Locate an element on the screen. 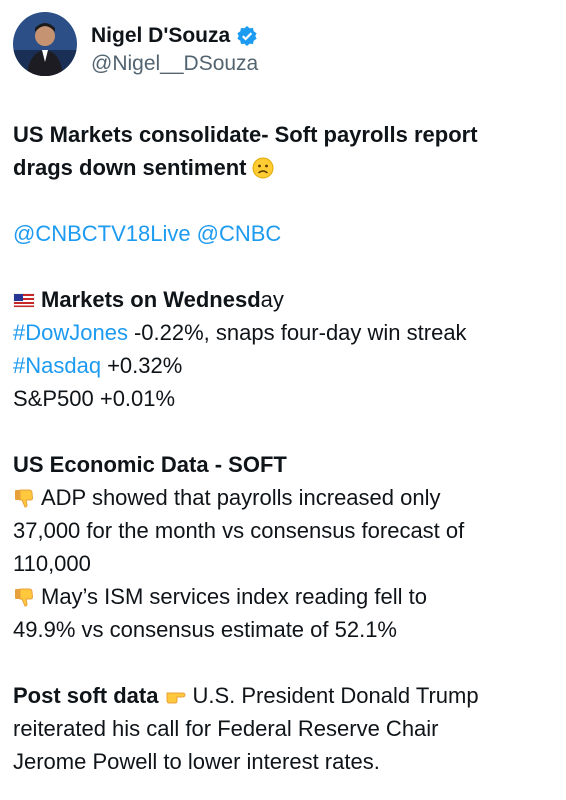 This screenshot has height=800, width=566. closing-lead: Post soft data is located at coordinates (86, 695).